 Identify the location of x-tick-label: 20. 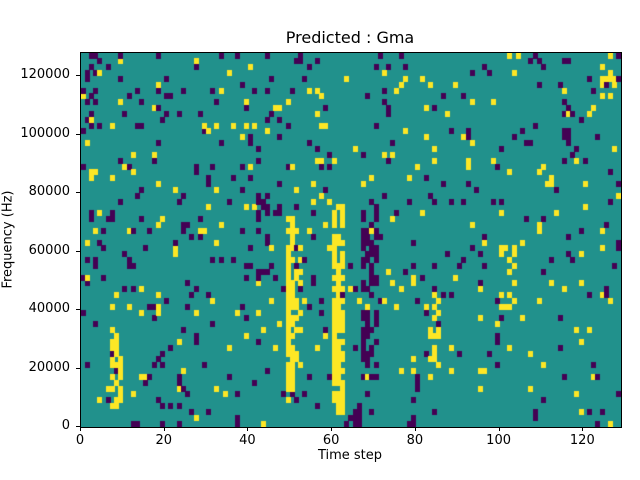
(163, 440).